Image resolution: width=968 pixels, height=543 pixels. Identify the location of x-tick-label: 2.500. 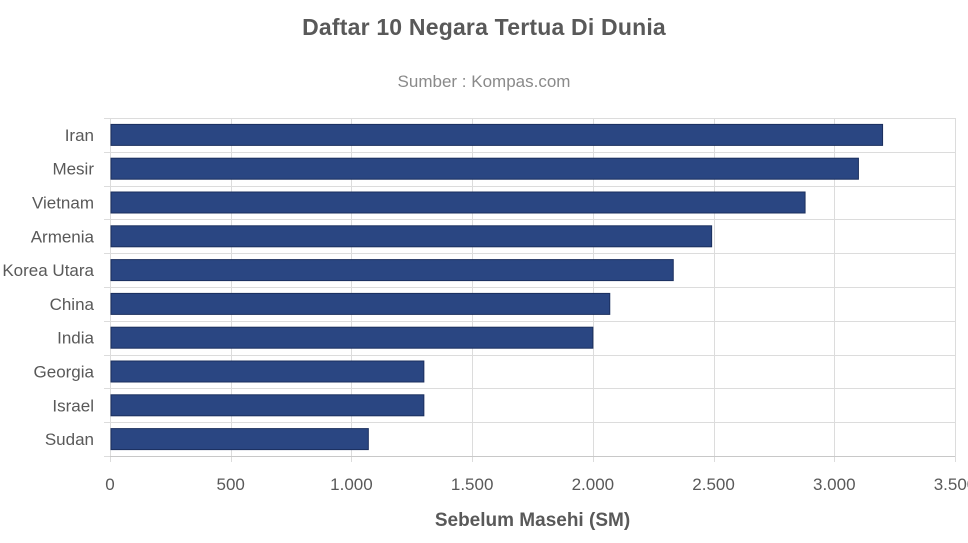
(713, 484).